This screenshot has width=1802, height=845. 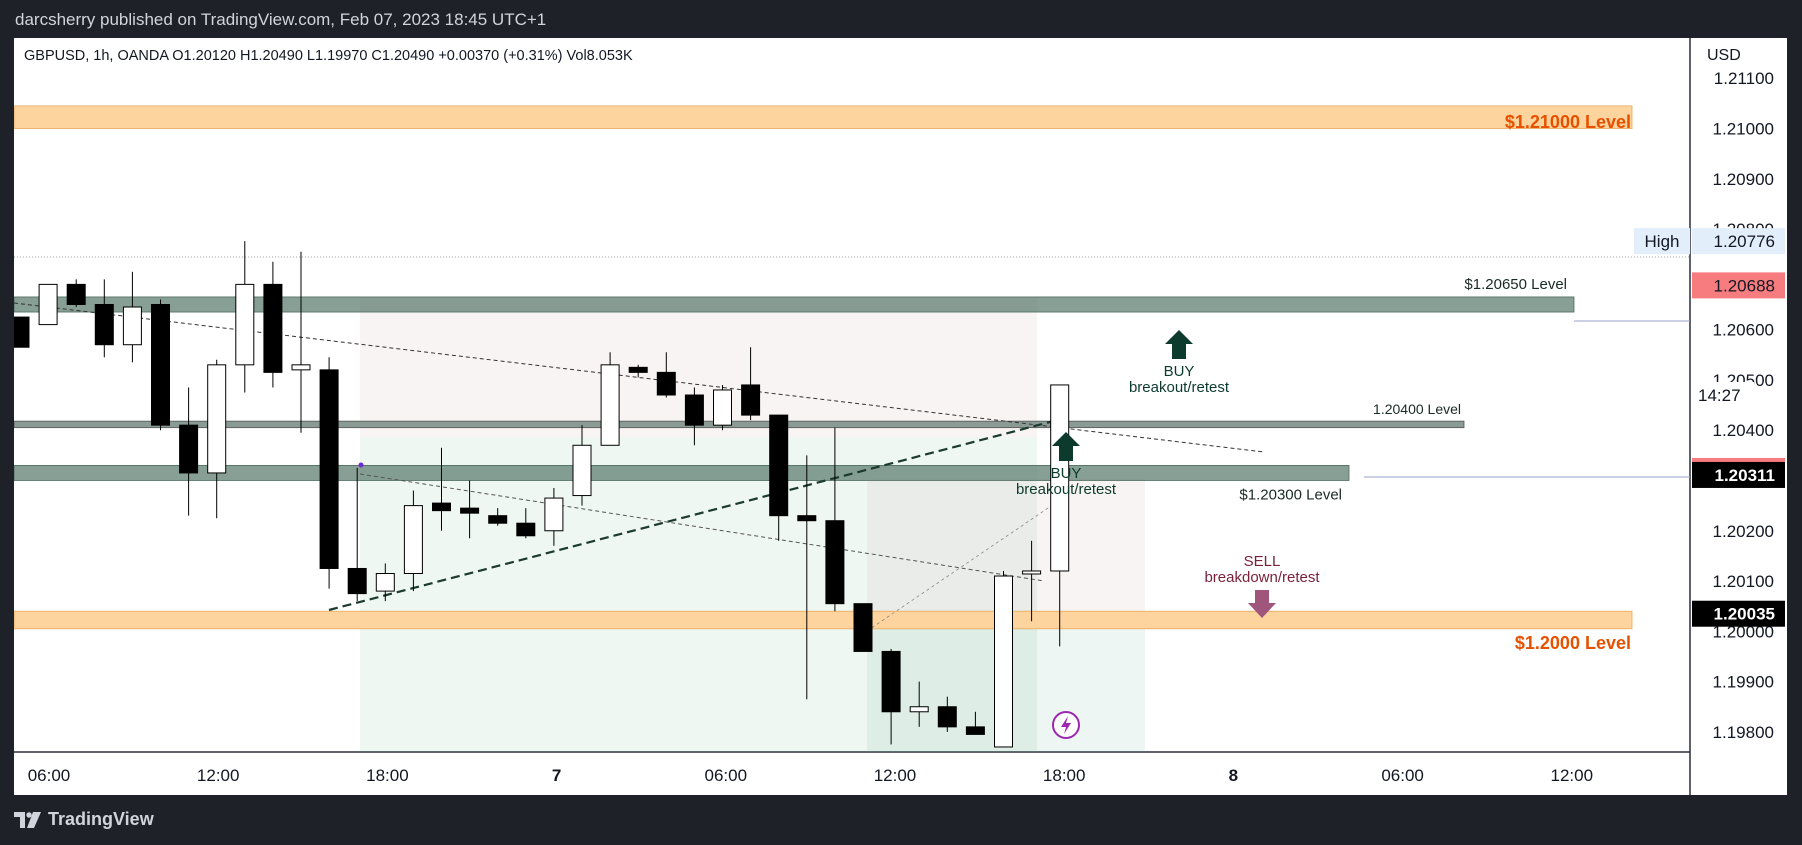 I want to click on sell-arrow-icon, so click(x=1262, y=604).